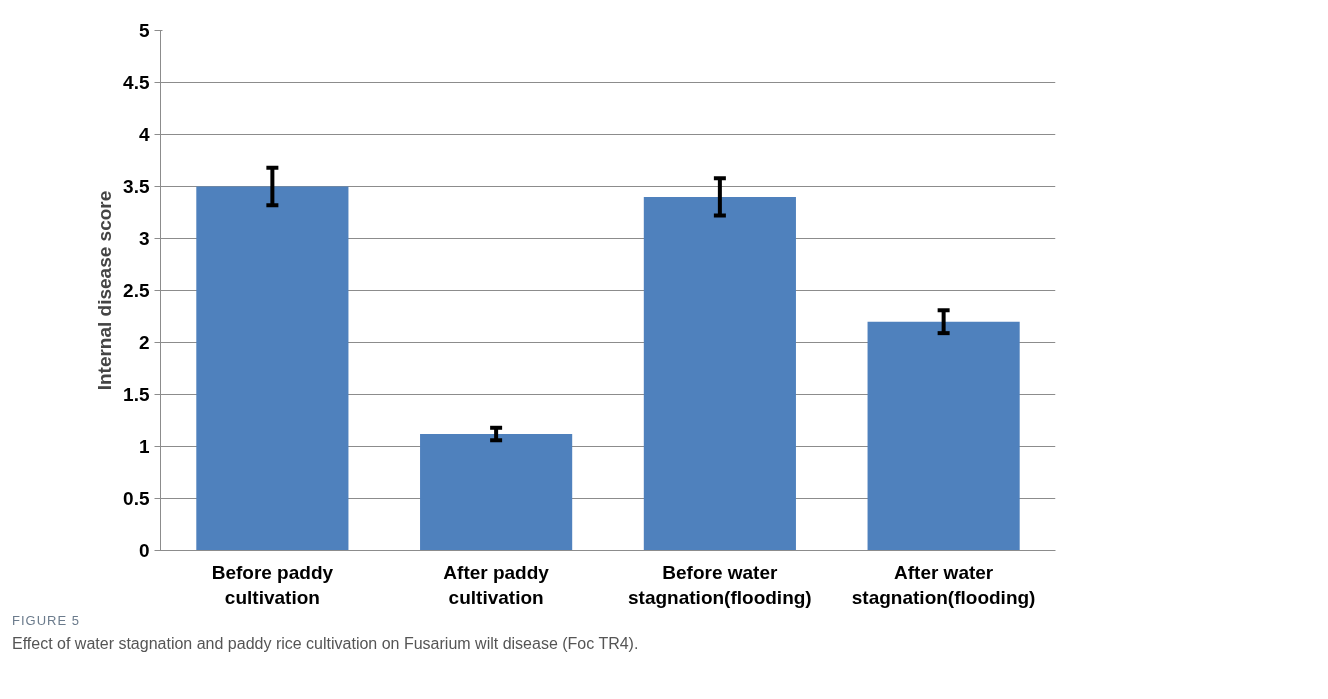 The height and width of the screenshot is (699, 1328). What do you see at coordinates (943, 584) in the screenshot?
I see `x-tick-label: After water stagnation(flooding)` at bounding box center [943, 584].